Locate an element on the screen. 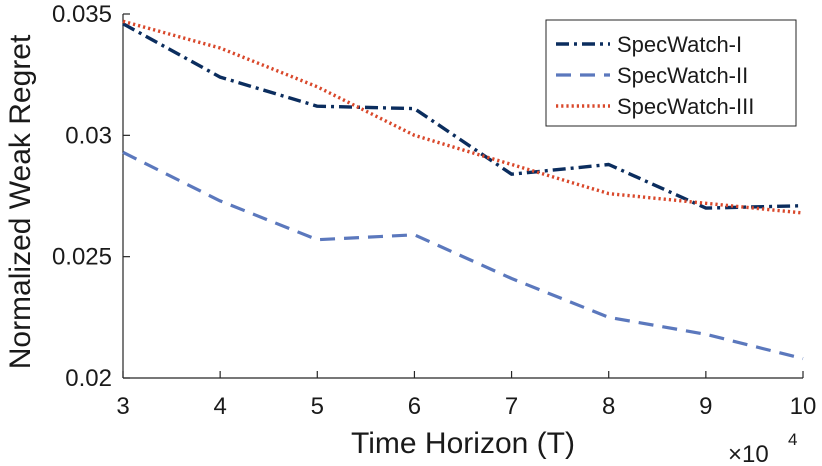  legend-label: SpecWatch-III is located at coordinates (685, 106).